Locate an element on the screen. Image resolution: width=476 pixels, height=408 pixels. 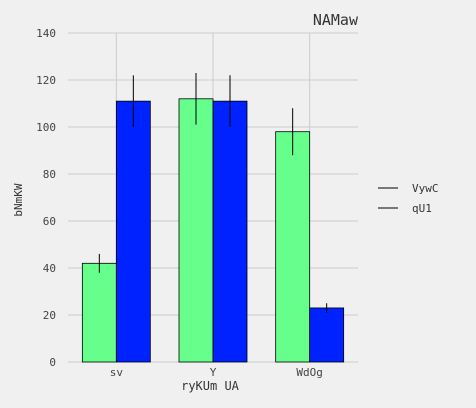
x-tick-label: Y is located at coordinates (213, 372).